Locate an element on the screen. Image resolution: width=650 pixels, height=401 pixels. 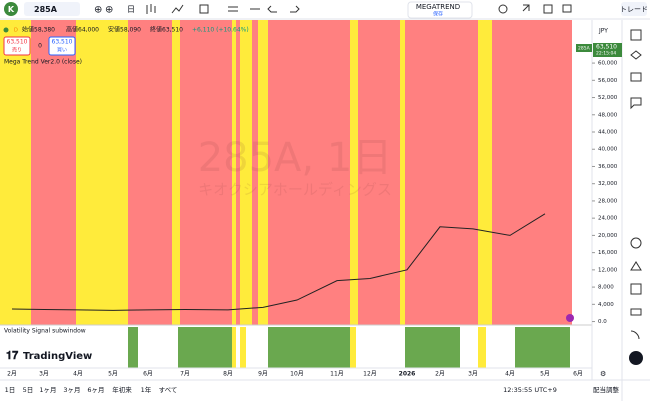
sidebar is located at coordinates (636, 184).